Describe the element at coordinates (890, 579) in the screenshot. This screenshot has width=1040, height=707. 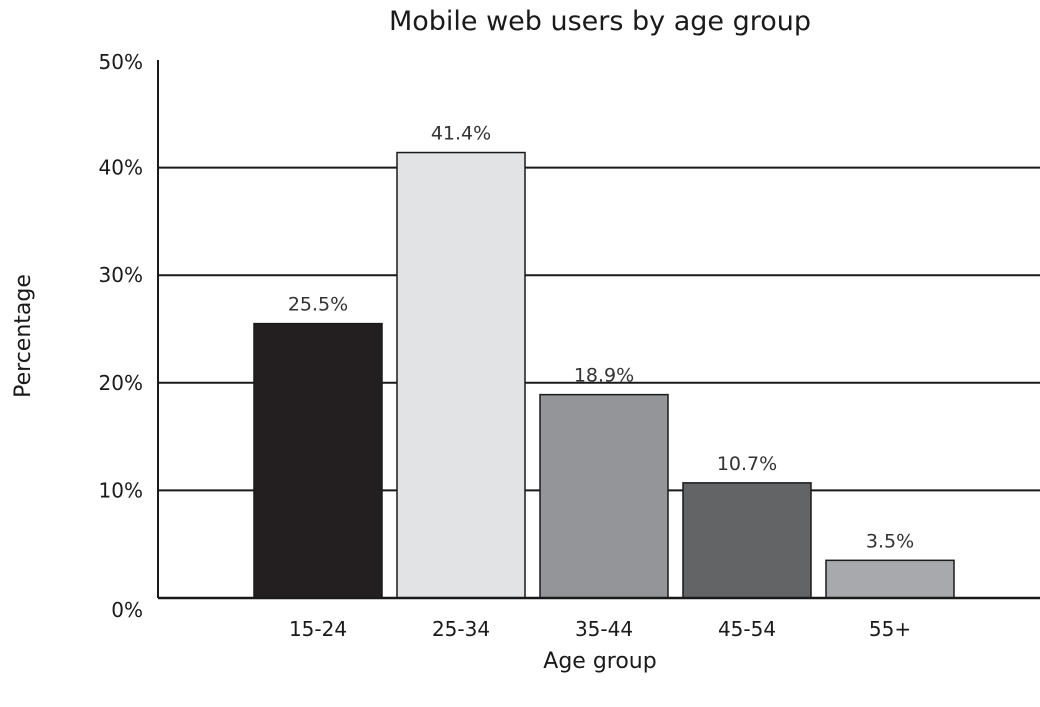
I see `bar-55+` at that location.